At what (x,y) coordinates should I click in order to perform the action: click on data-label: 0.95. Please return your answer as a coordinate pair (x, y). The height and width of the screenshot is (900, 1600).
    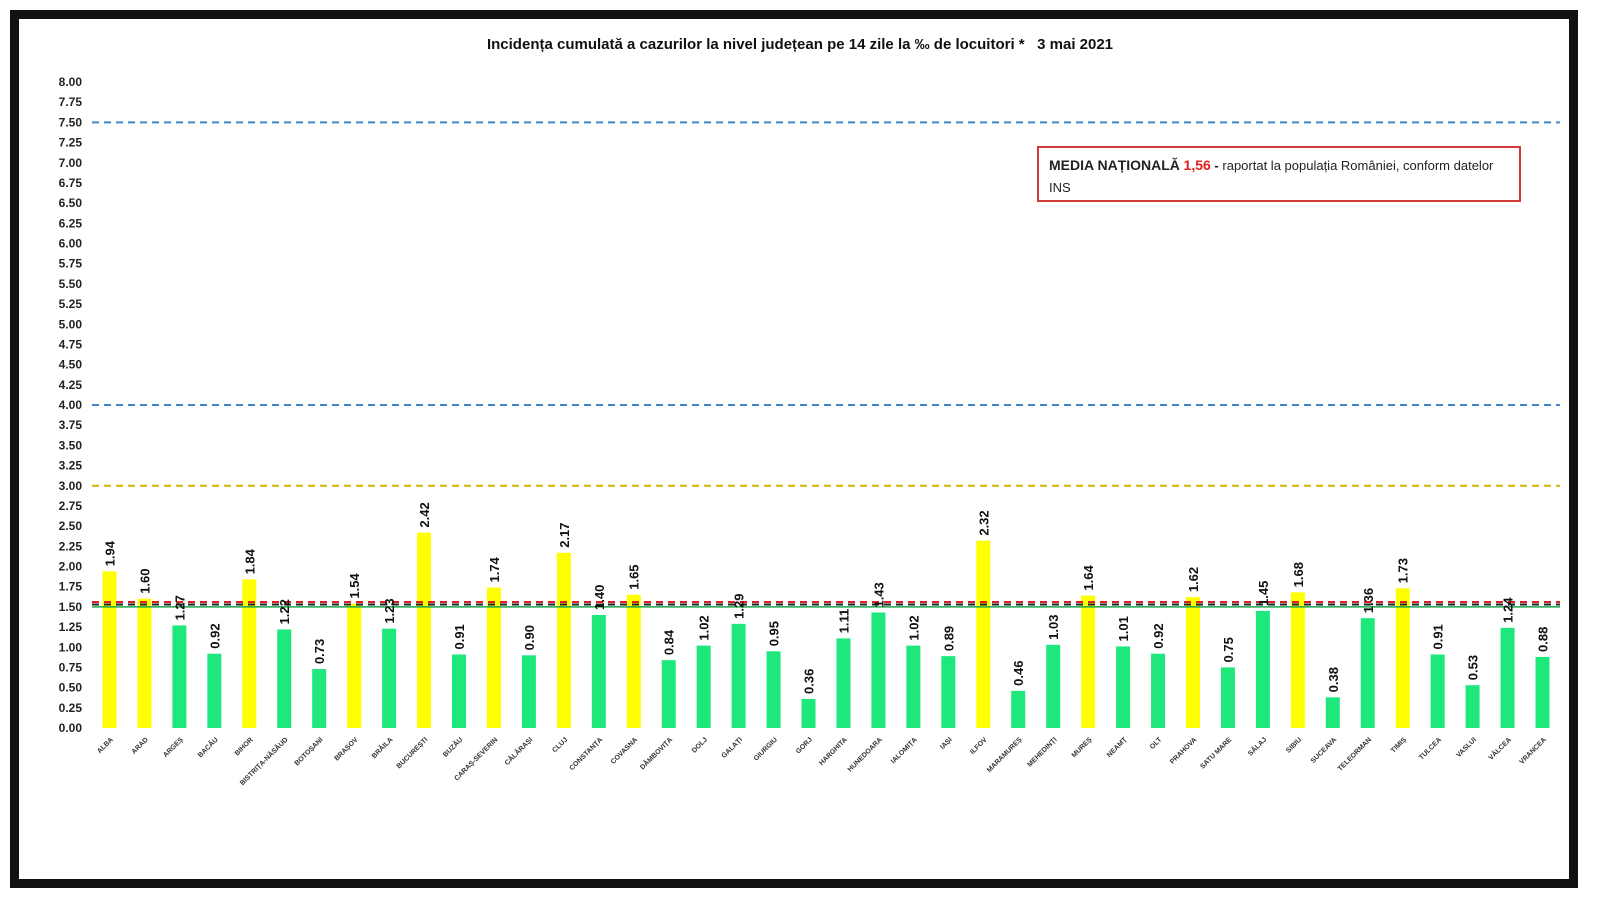
    Looking at the image, I should click on (774, 633).